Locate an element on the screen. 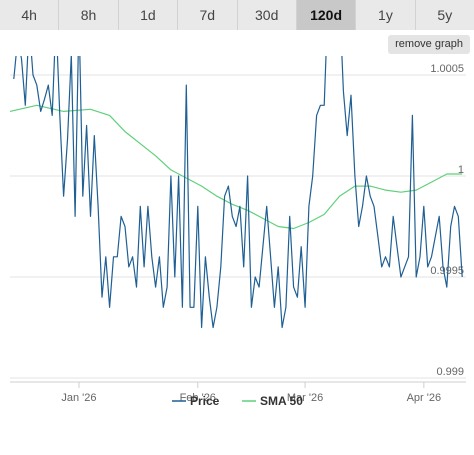  legend-label-sma-50: SMA 50 is located at coordinates (281, 401).